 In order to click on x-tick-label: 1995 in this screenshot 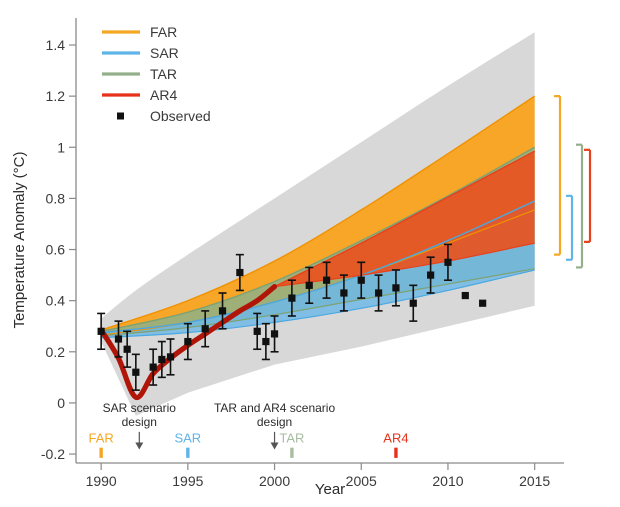, I will do `click(187, 481)`.